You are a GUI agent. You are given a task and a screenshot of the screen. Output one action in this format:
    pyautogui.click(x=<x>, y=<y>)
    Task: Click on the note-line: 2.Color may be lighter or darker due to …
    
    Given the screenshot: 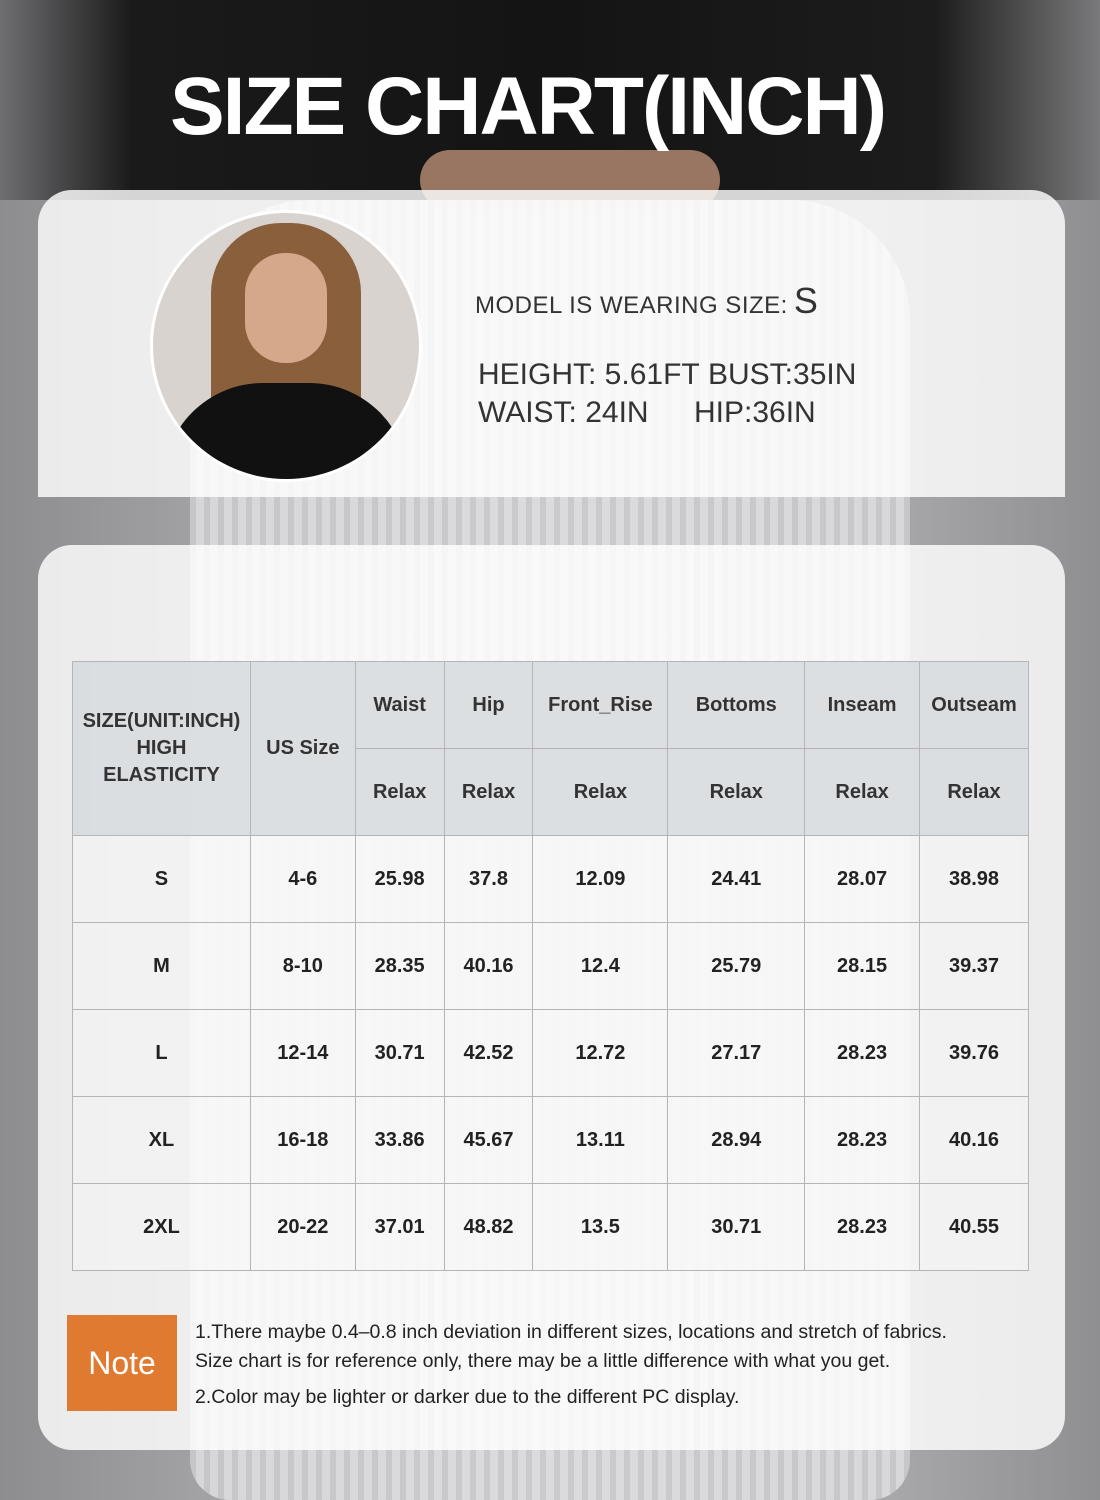 What is the action you would take?
    pyautogui.click(x=467, y=1397)
    